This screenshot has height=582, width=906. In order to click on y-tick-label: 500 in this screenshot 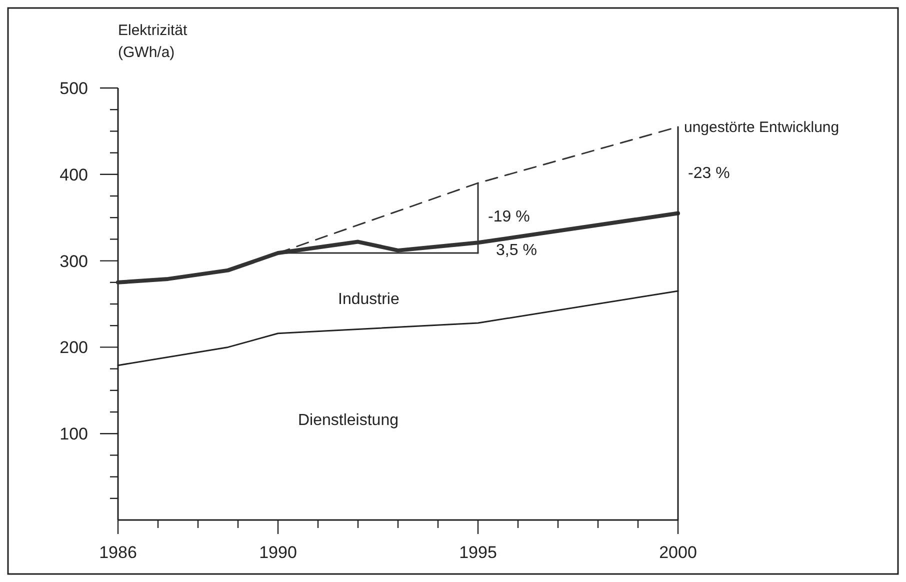, I will do `click(74, 88)`.